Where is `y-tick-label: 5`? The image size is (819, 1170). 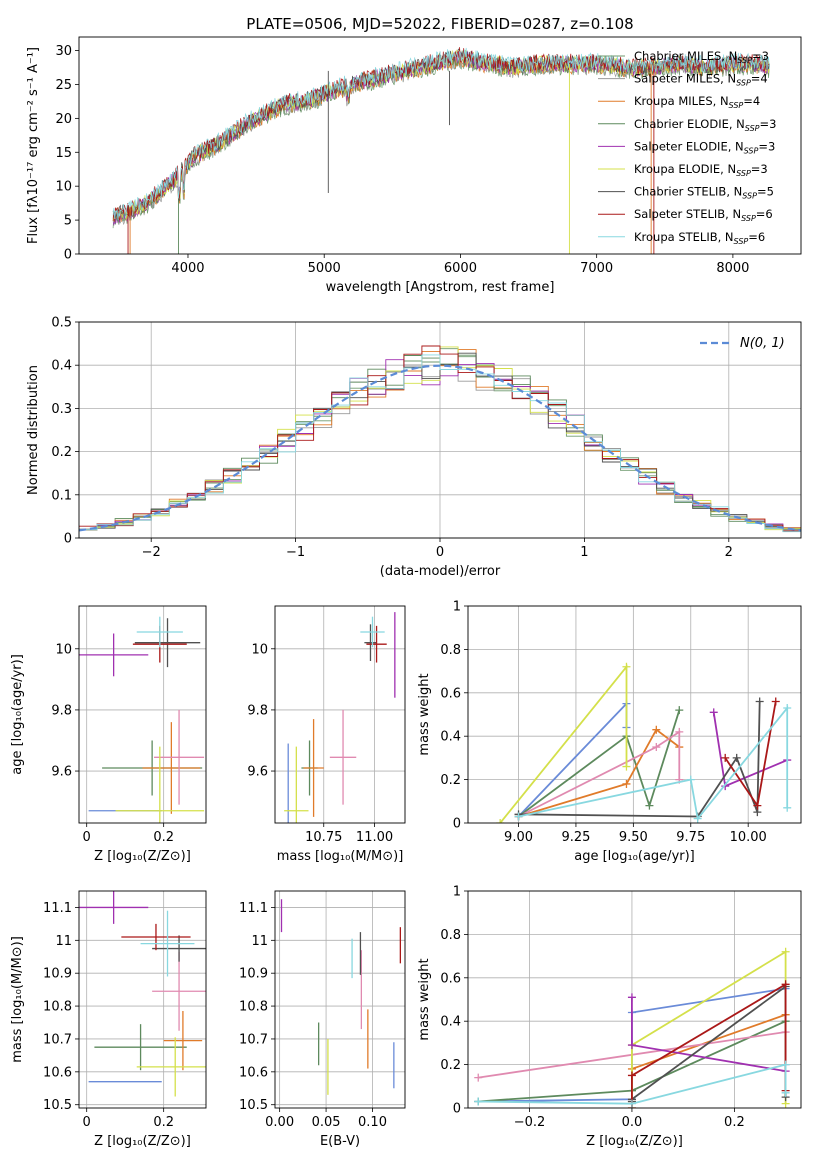
y-tick-label: 5 is located at coordinates (68, 221).